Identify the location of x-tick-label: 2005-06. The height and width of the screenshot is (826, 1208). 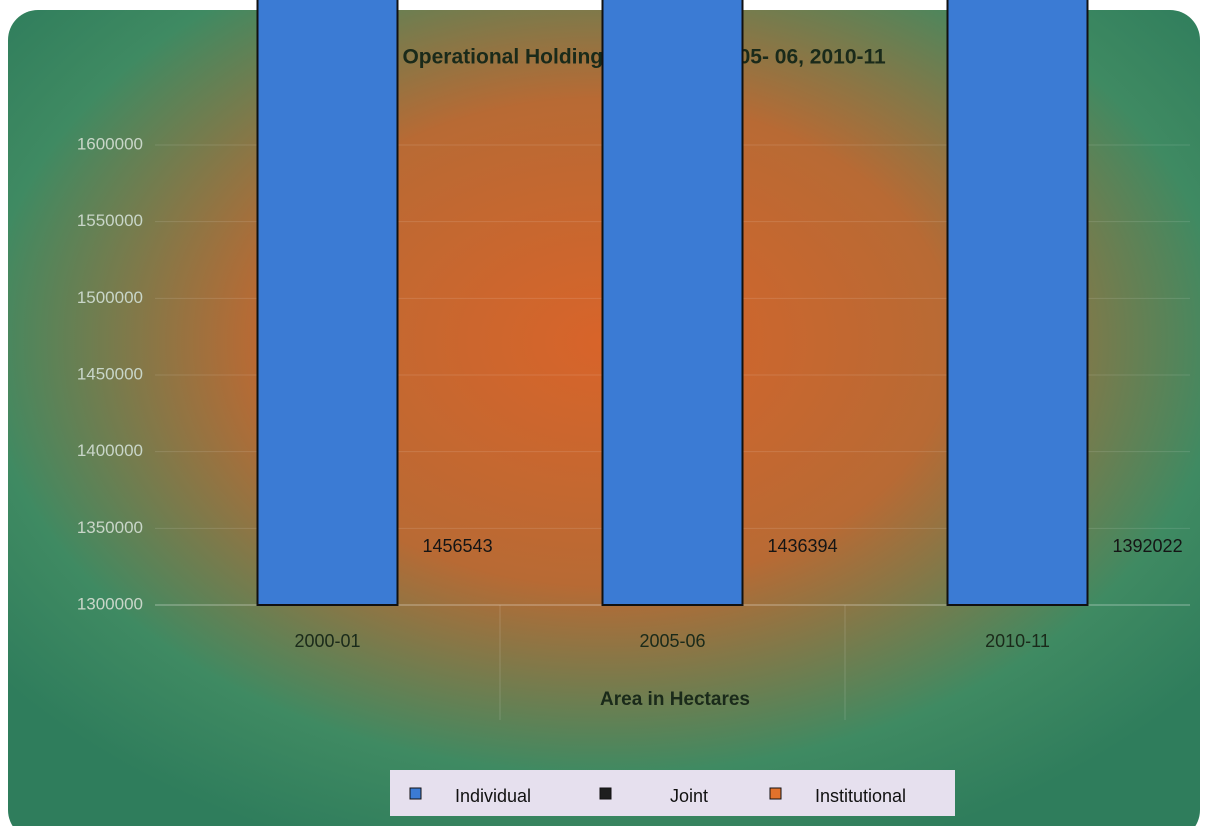
(672, 641).